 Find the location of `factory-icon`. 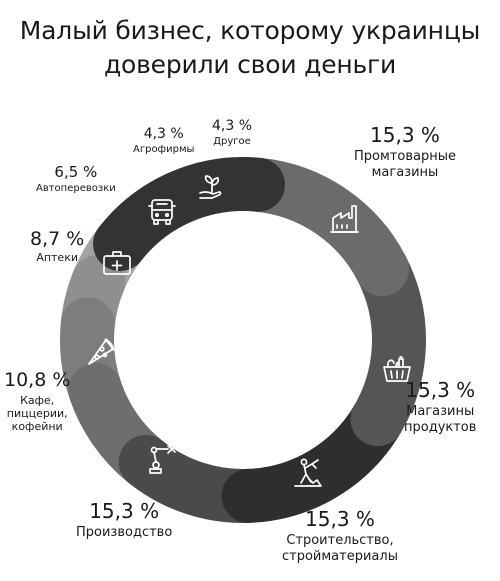

factory-icon is located at coordinates (344, 219).